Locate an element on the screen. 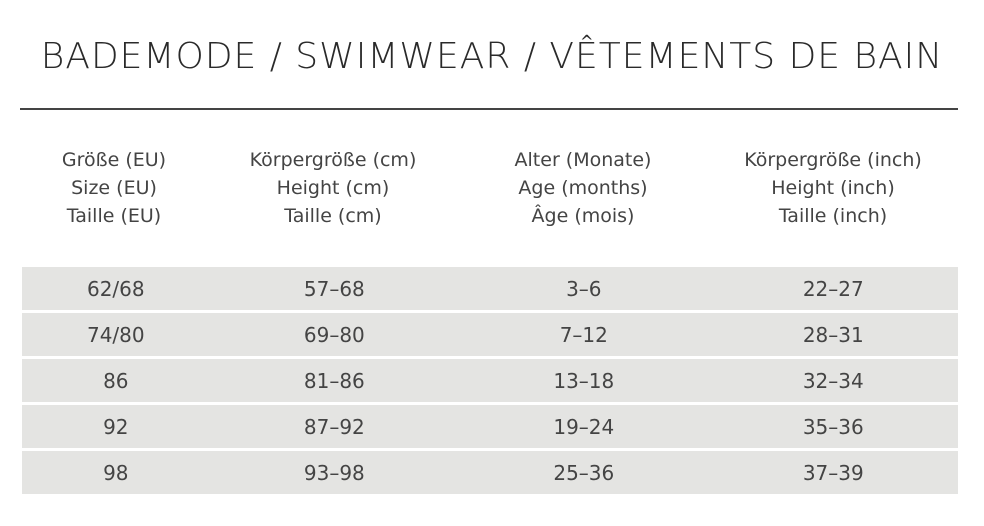 The width and height of the screenshot is (984, 526). table-row: 62/68 57–68 3–6 22–27 is located at coordinates (490, 288).